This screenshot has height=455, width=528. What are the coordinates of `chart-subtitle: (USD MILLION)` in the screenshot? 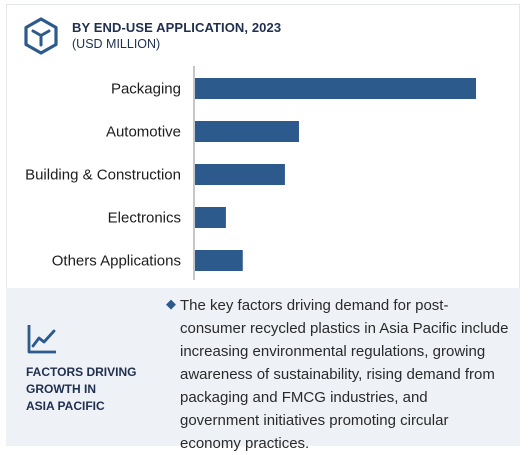 It's located at (116, 44).